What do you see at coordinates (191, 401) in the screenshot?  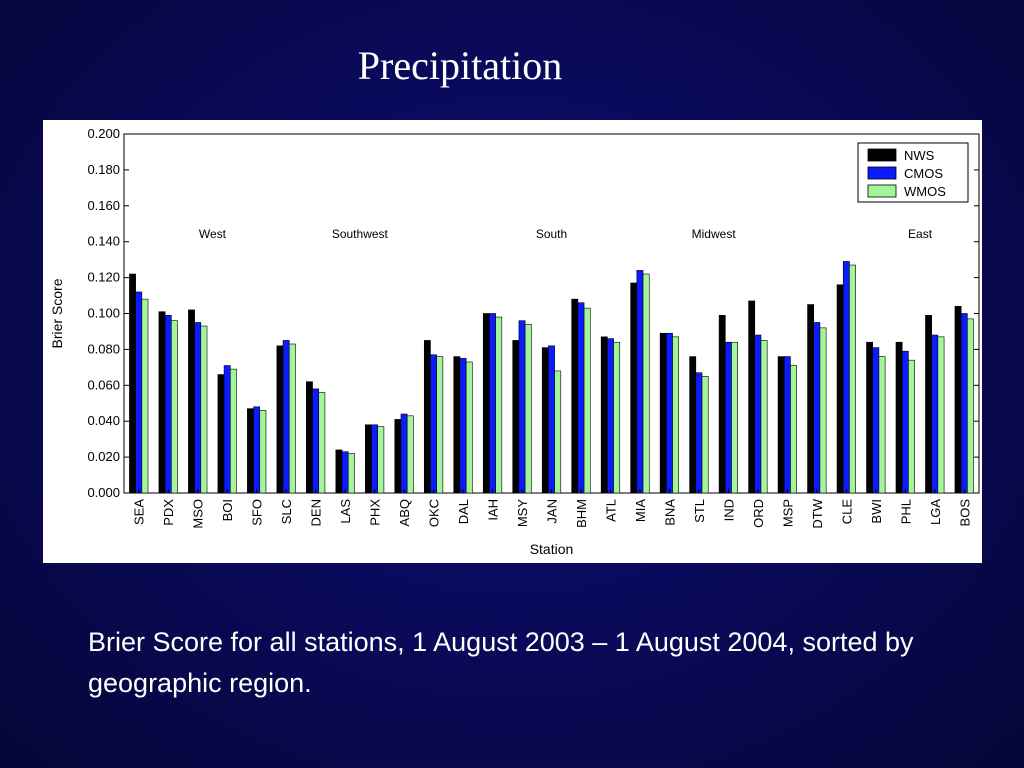 I see `bar-nws-mso` at bounding box center [191, 401].